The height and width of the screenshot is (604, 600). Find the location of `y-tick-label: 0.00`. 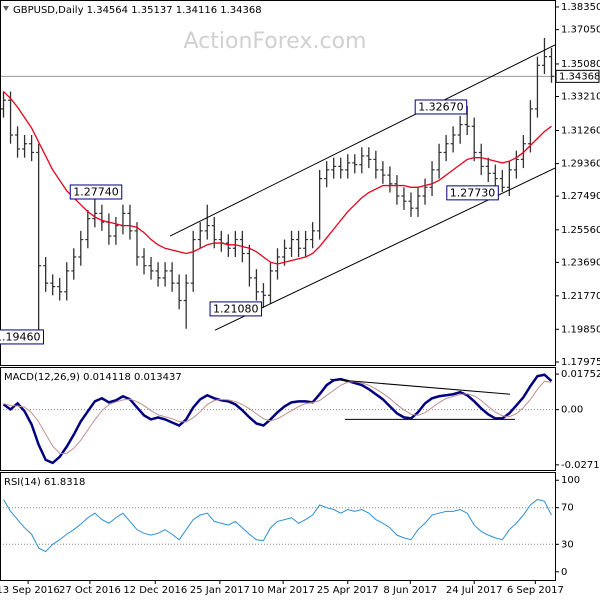

y-tick-label: 0.00 is located at coordinates (572, 410).